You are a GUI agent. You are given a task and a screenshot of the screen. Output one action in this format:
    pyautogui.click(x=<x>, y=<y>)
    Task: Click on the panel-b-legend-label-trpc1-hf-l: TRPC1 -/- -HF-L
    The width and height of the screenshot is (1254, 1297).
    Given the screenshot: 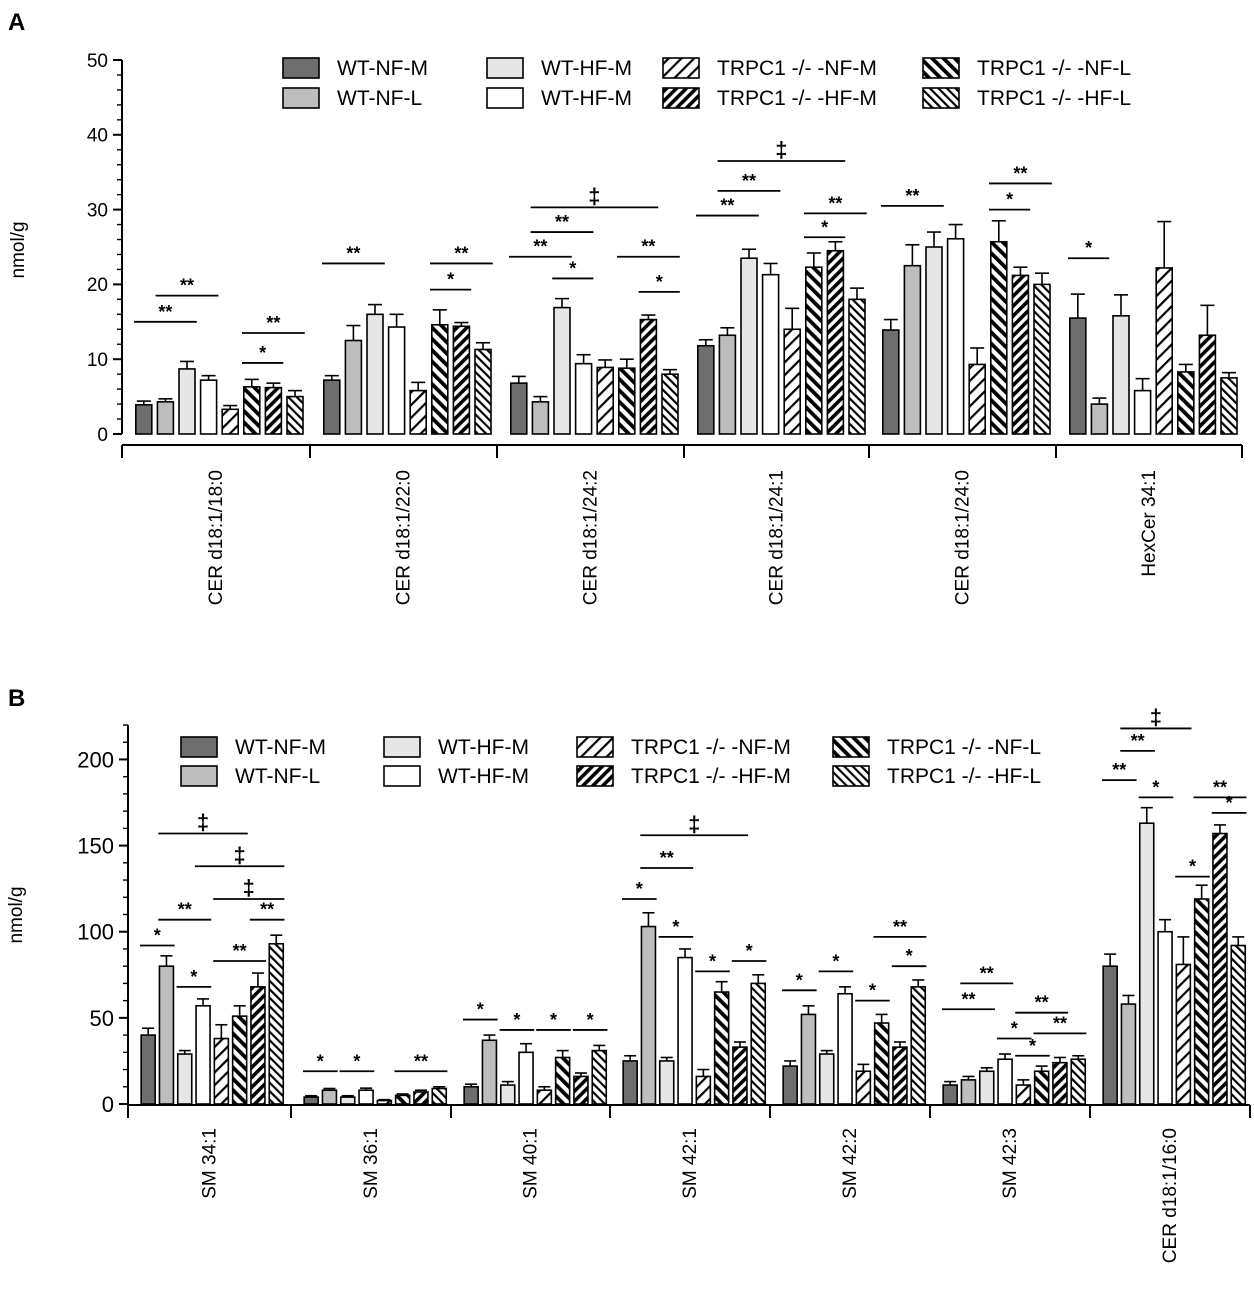 What is the action you would take?
    pyautogui.click(x=964, y=776)
    